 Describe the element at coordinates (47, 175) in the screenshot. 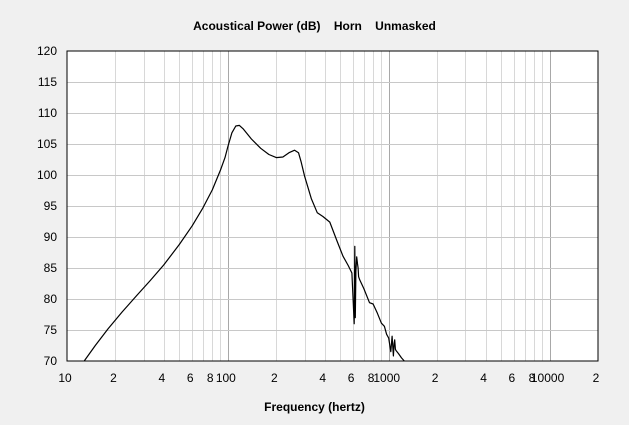

I see `y-tick-label: 100` at that location.